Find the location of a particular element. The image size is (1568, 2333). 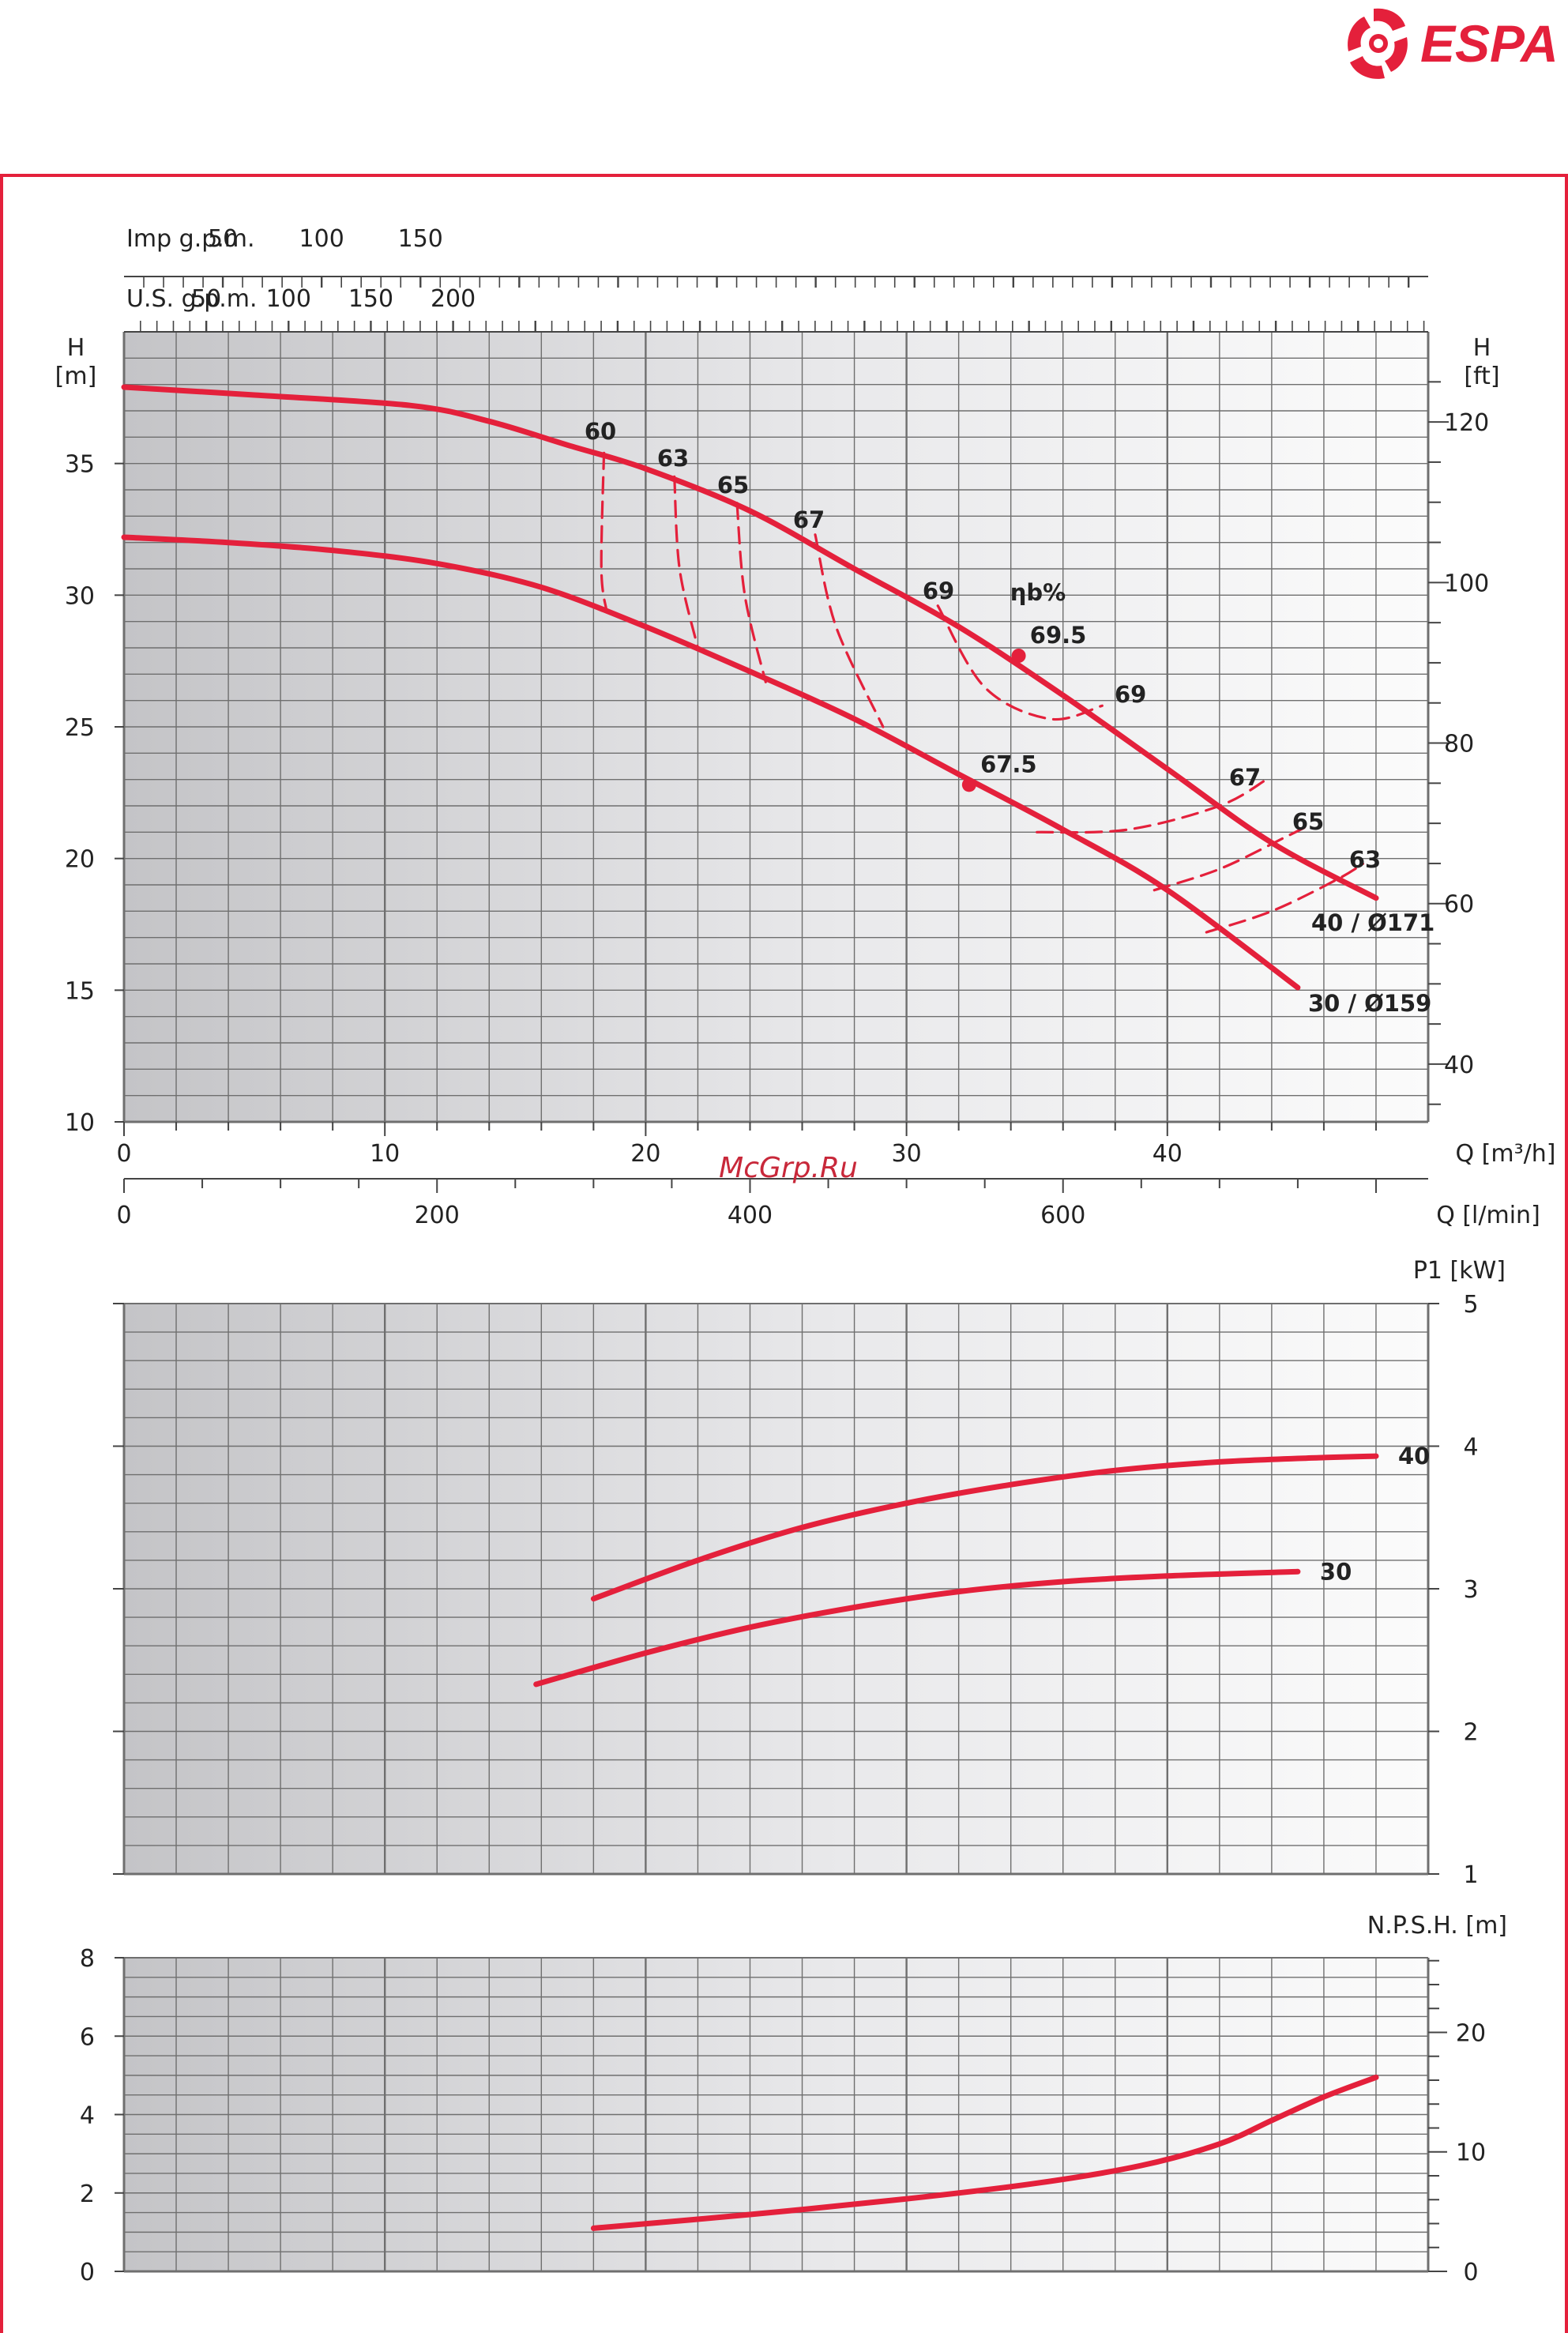

power-y-tick-label: 5 is located at coordinates (1470, 1305).